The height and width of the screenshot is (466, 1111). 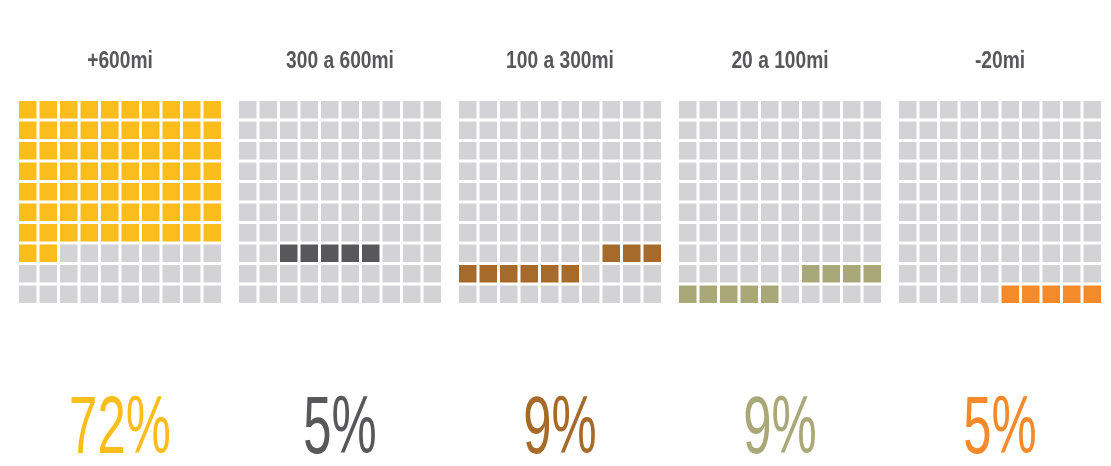 I want to click on category-label: -20mi, so click(x=1000, y=59).